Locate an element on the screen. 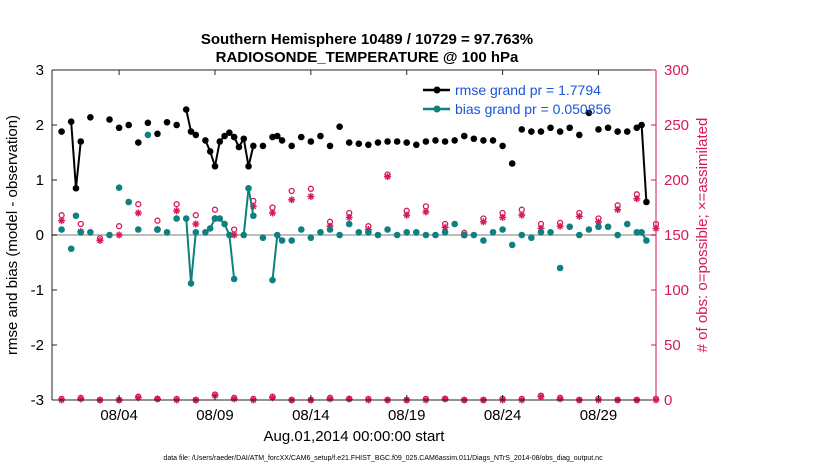 This screenshot has width=830, height=470. legend-bias-label: bias grand pr = 0.050856 is located at coordinates (533, 109).